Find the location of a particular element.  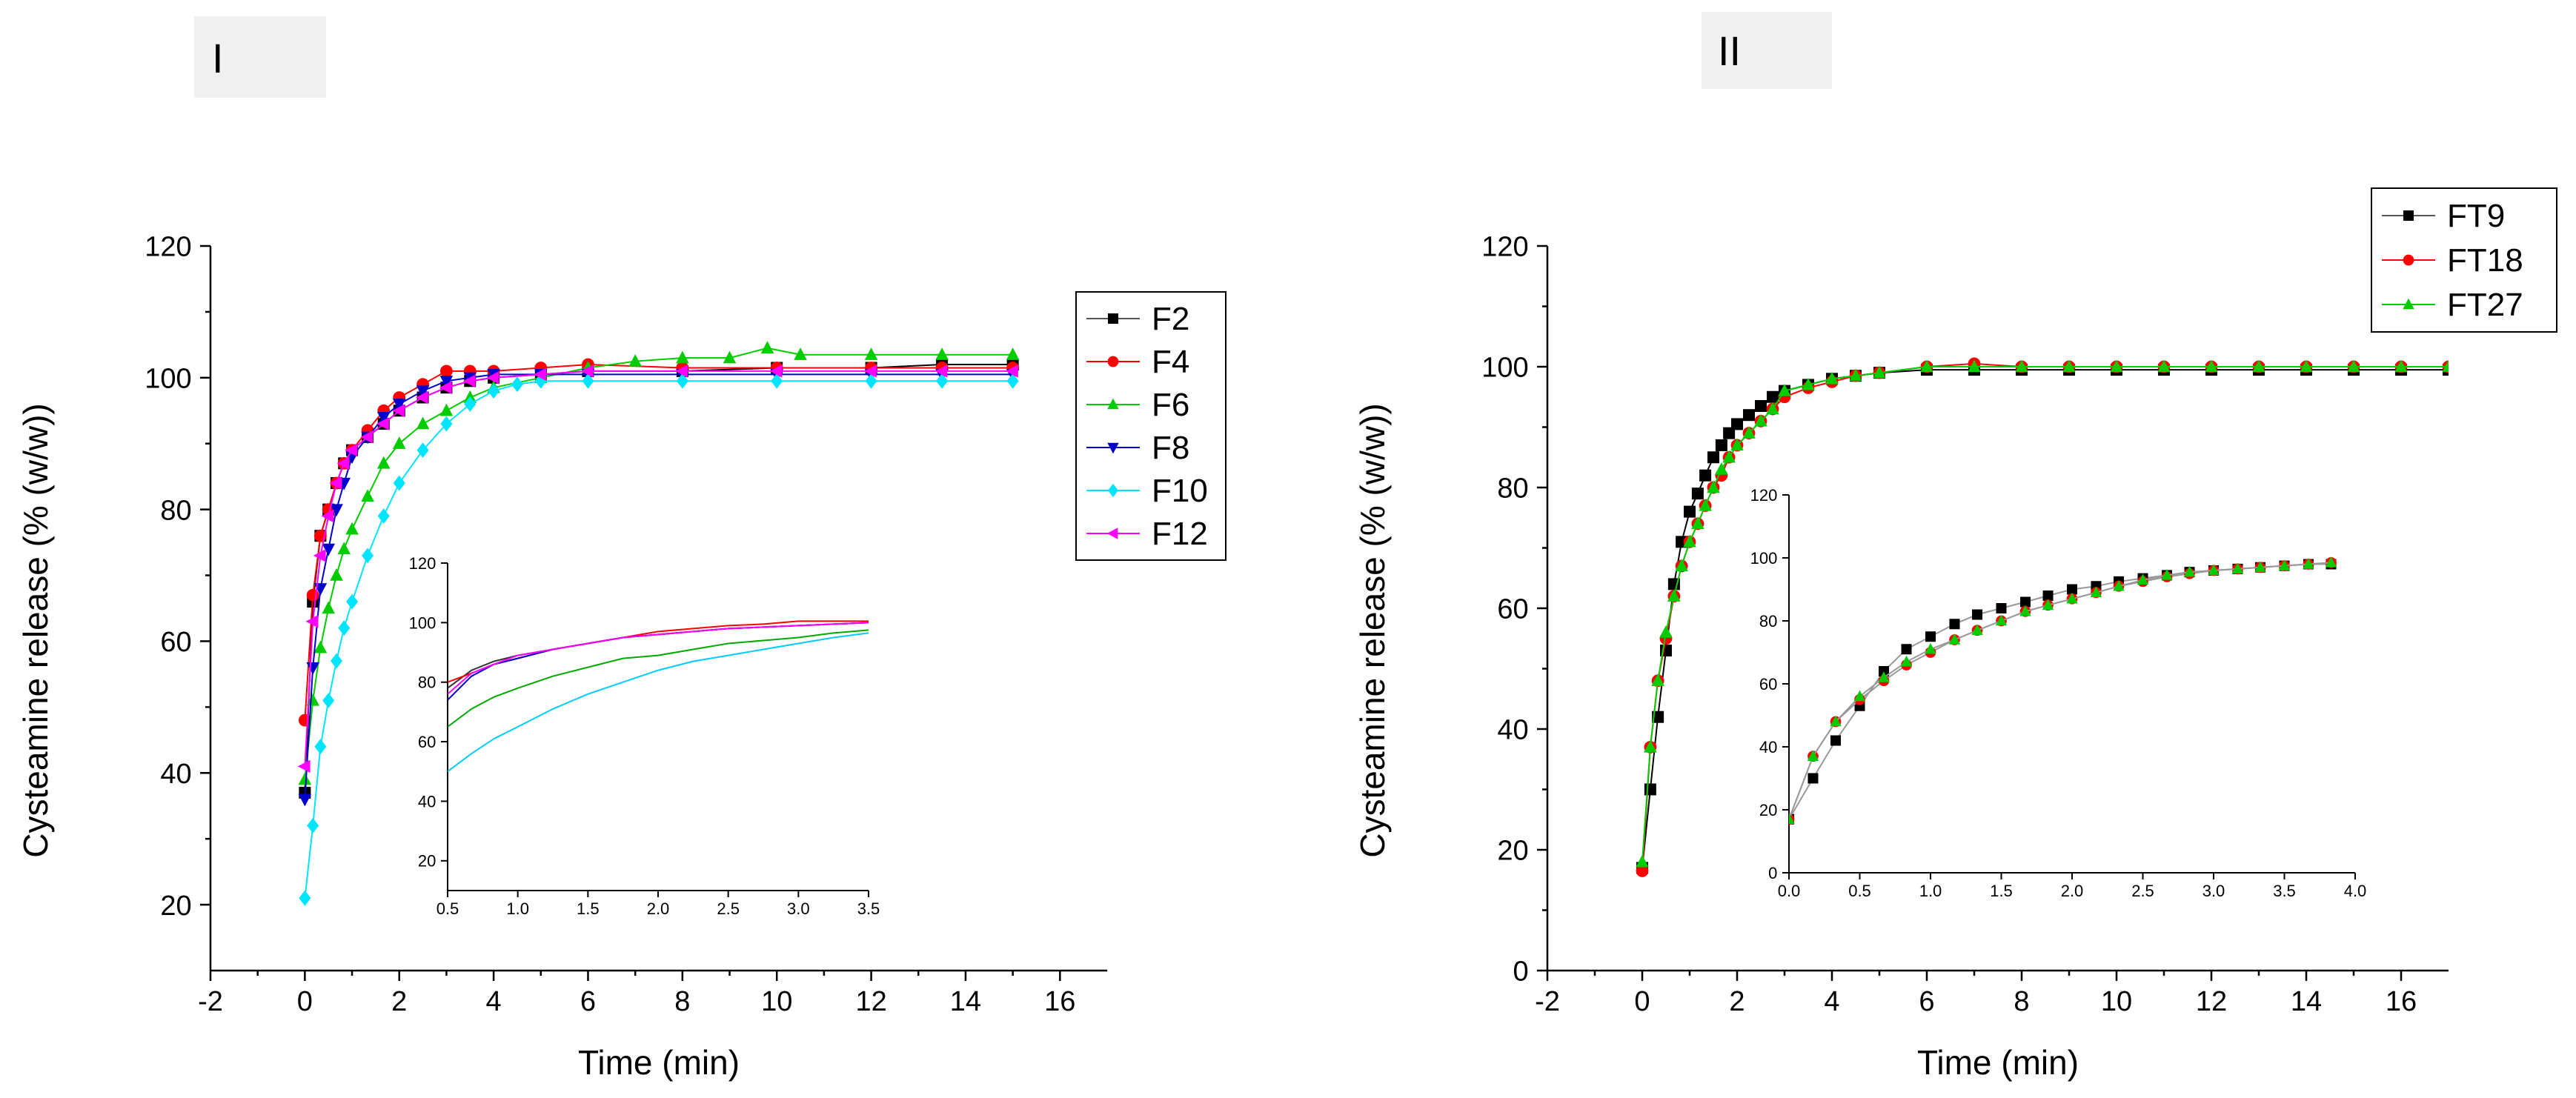

panel-II-label: II is located at coordinates (1767, 50).